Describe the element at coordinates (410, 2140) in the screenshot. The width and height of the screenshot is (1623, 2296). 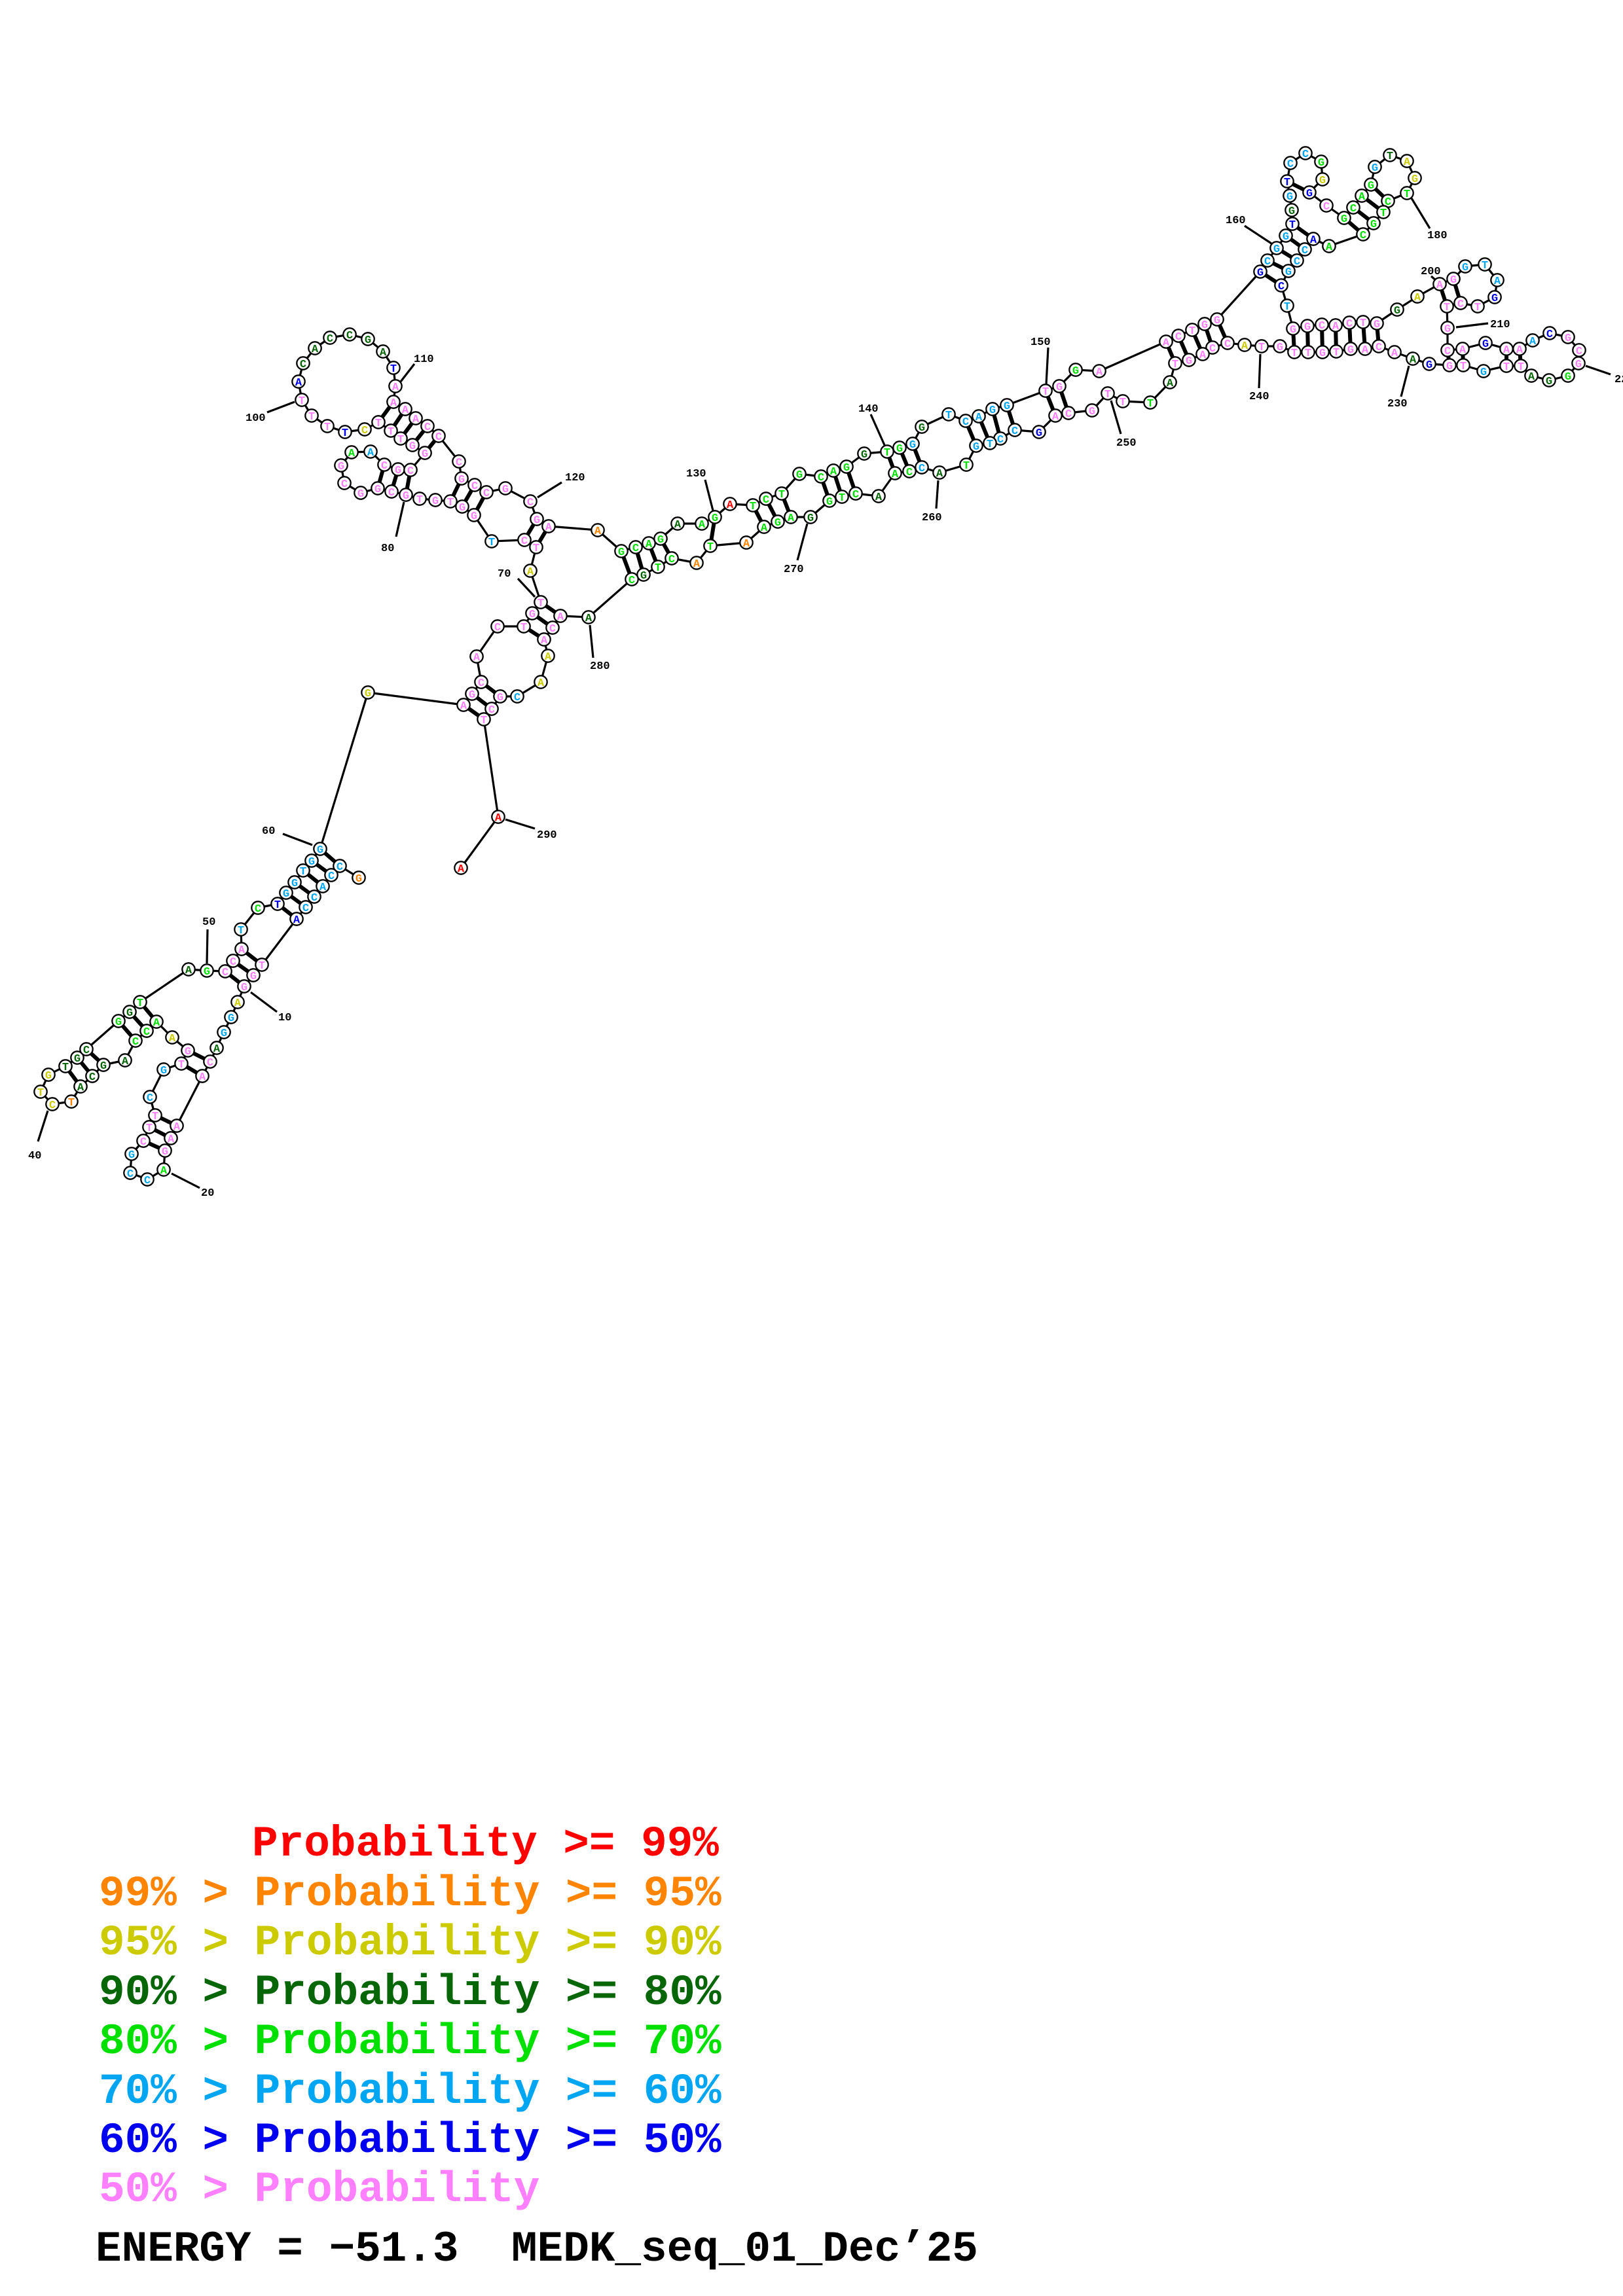
I see `svg-text: 60% > Probability >= 50%` at that location.